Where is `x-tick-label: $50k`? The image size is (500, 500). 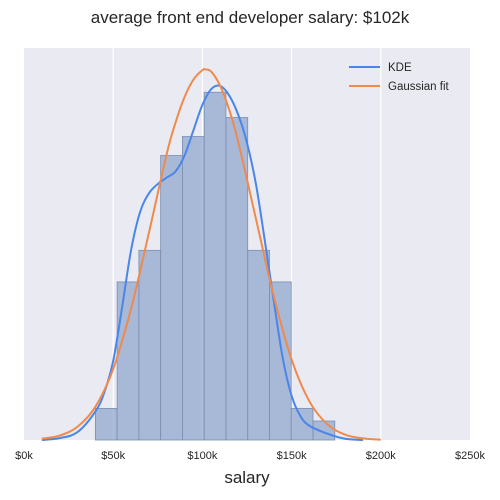
x-tick-label: $50k is located at coordinates (113, 456).